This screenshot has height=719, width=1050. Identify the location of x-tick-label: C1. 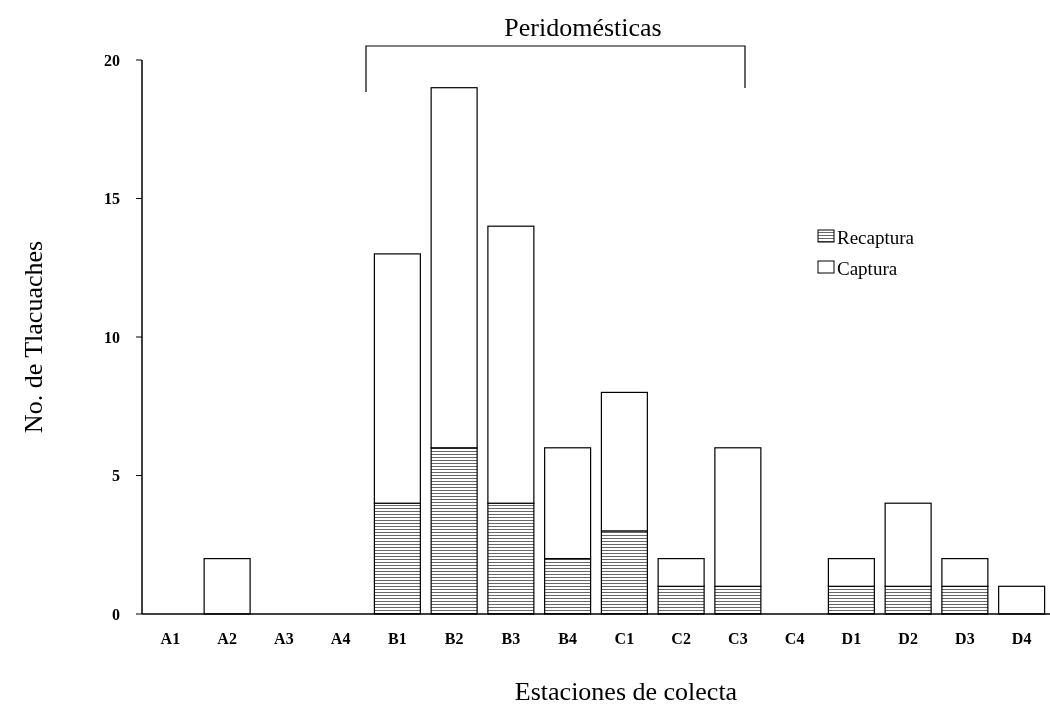
(624, 638).